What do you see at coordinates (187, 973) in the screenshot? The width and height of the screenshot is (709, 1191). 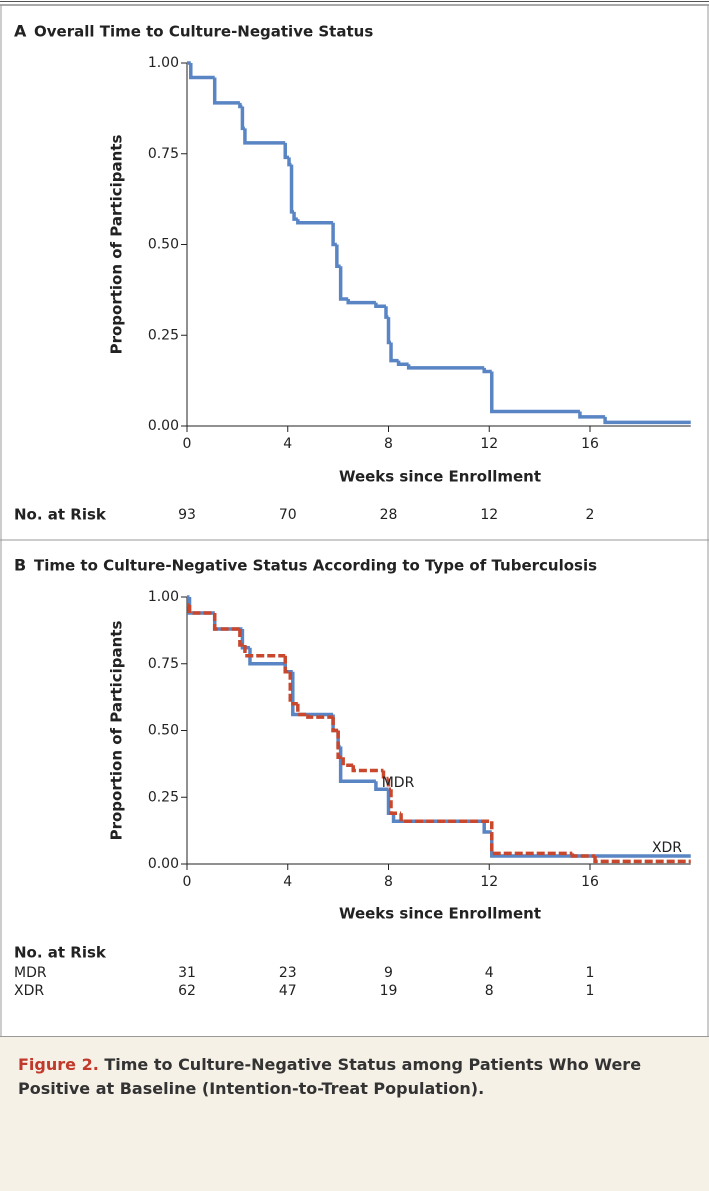 I see `at-risk-value: 31` at bounding box center [187, 973].